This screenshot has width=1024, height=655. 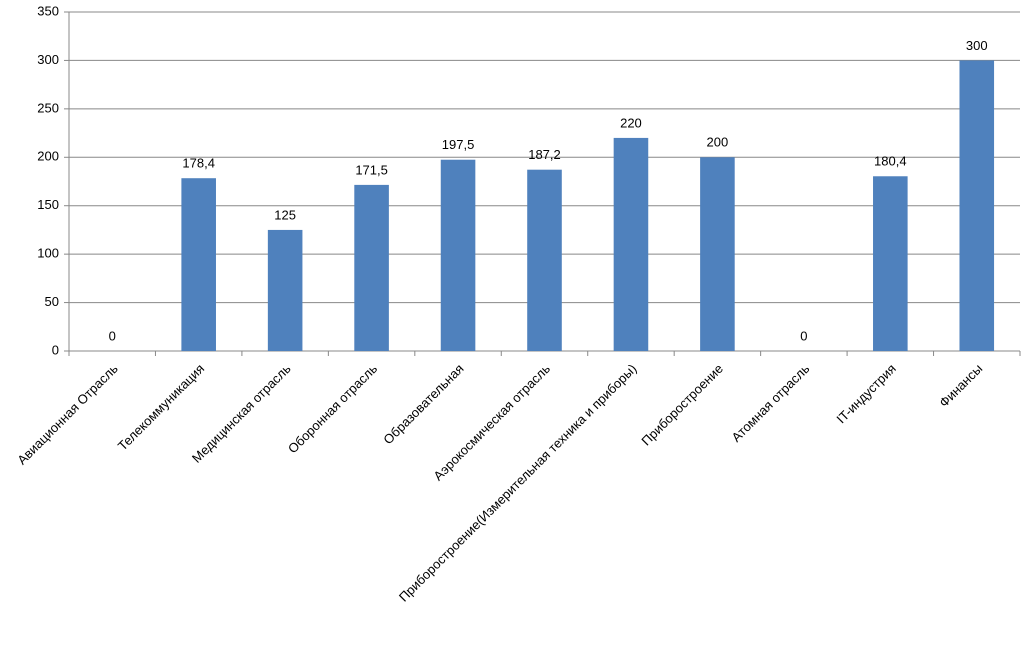 I want to click on data-label: 125, so click(x=285, y=214).